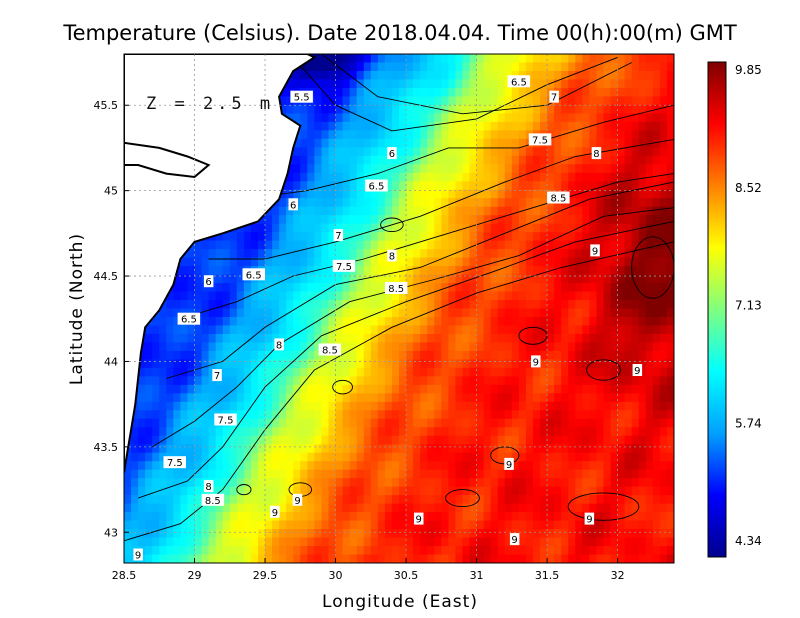 This screenshot has height=618, width=800. I want to click on colorbar-tick-label: 8.52, so click(748, 188).